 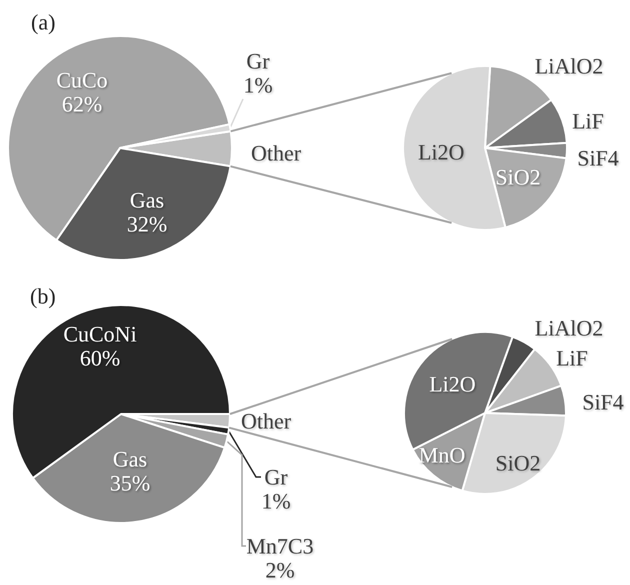 What do you see at coordinates (147, 224) in the screenshot?
I see `data-label: 32%` at bounding box center [147, 224].